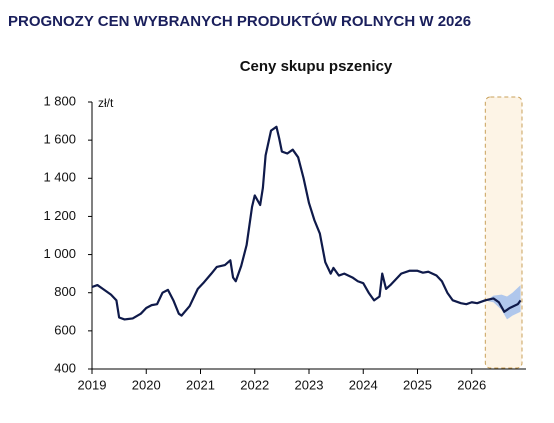 The image size is (554, 423). What do you see at coordinates (59, 177) in the screenshot?
I see `y-tick-label: 1 400` at bounding box center [59, 177].